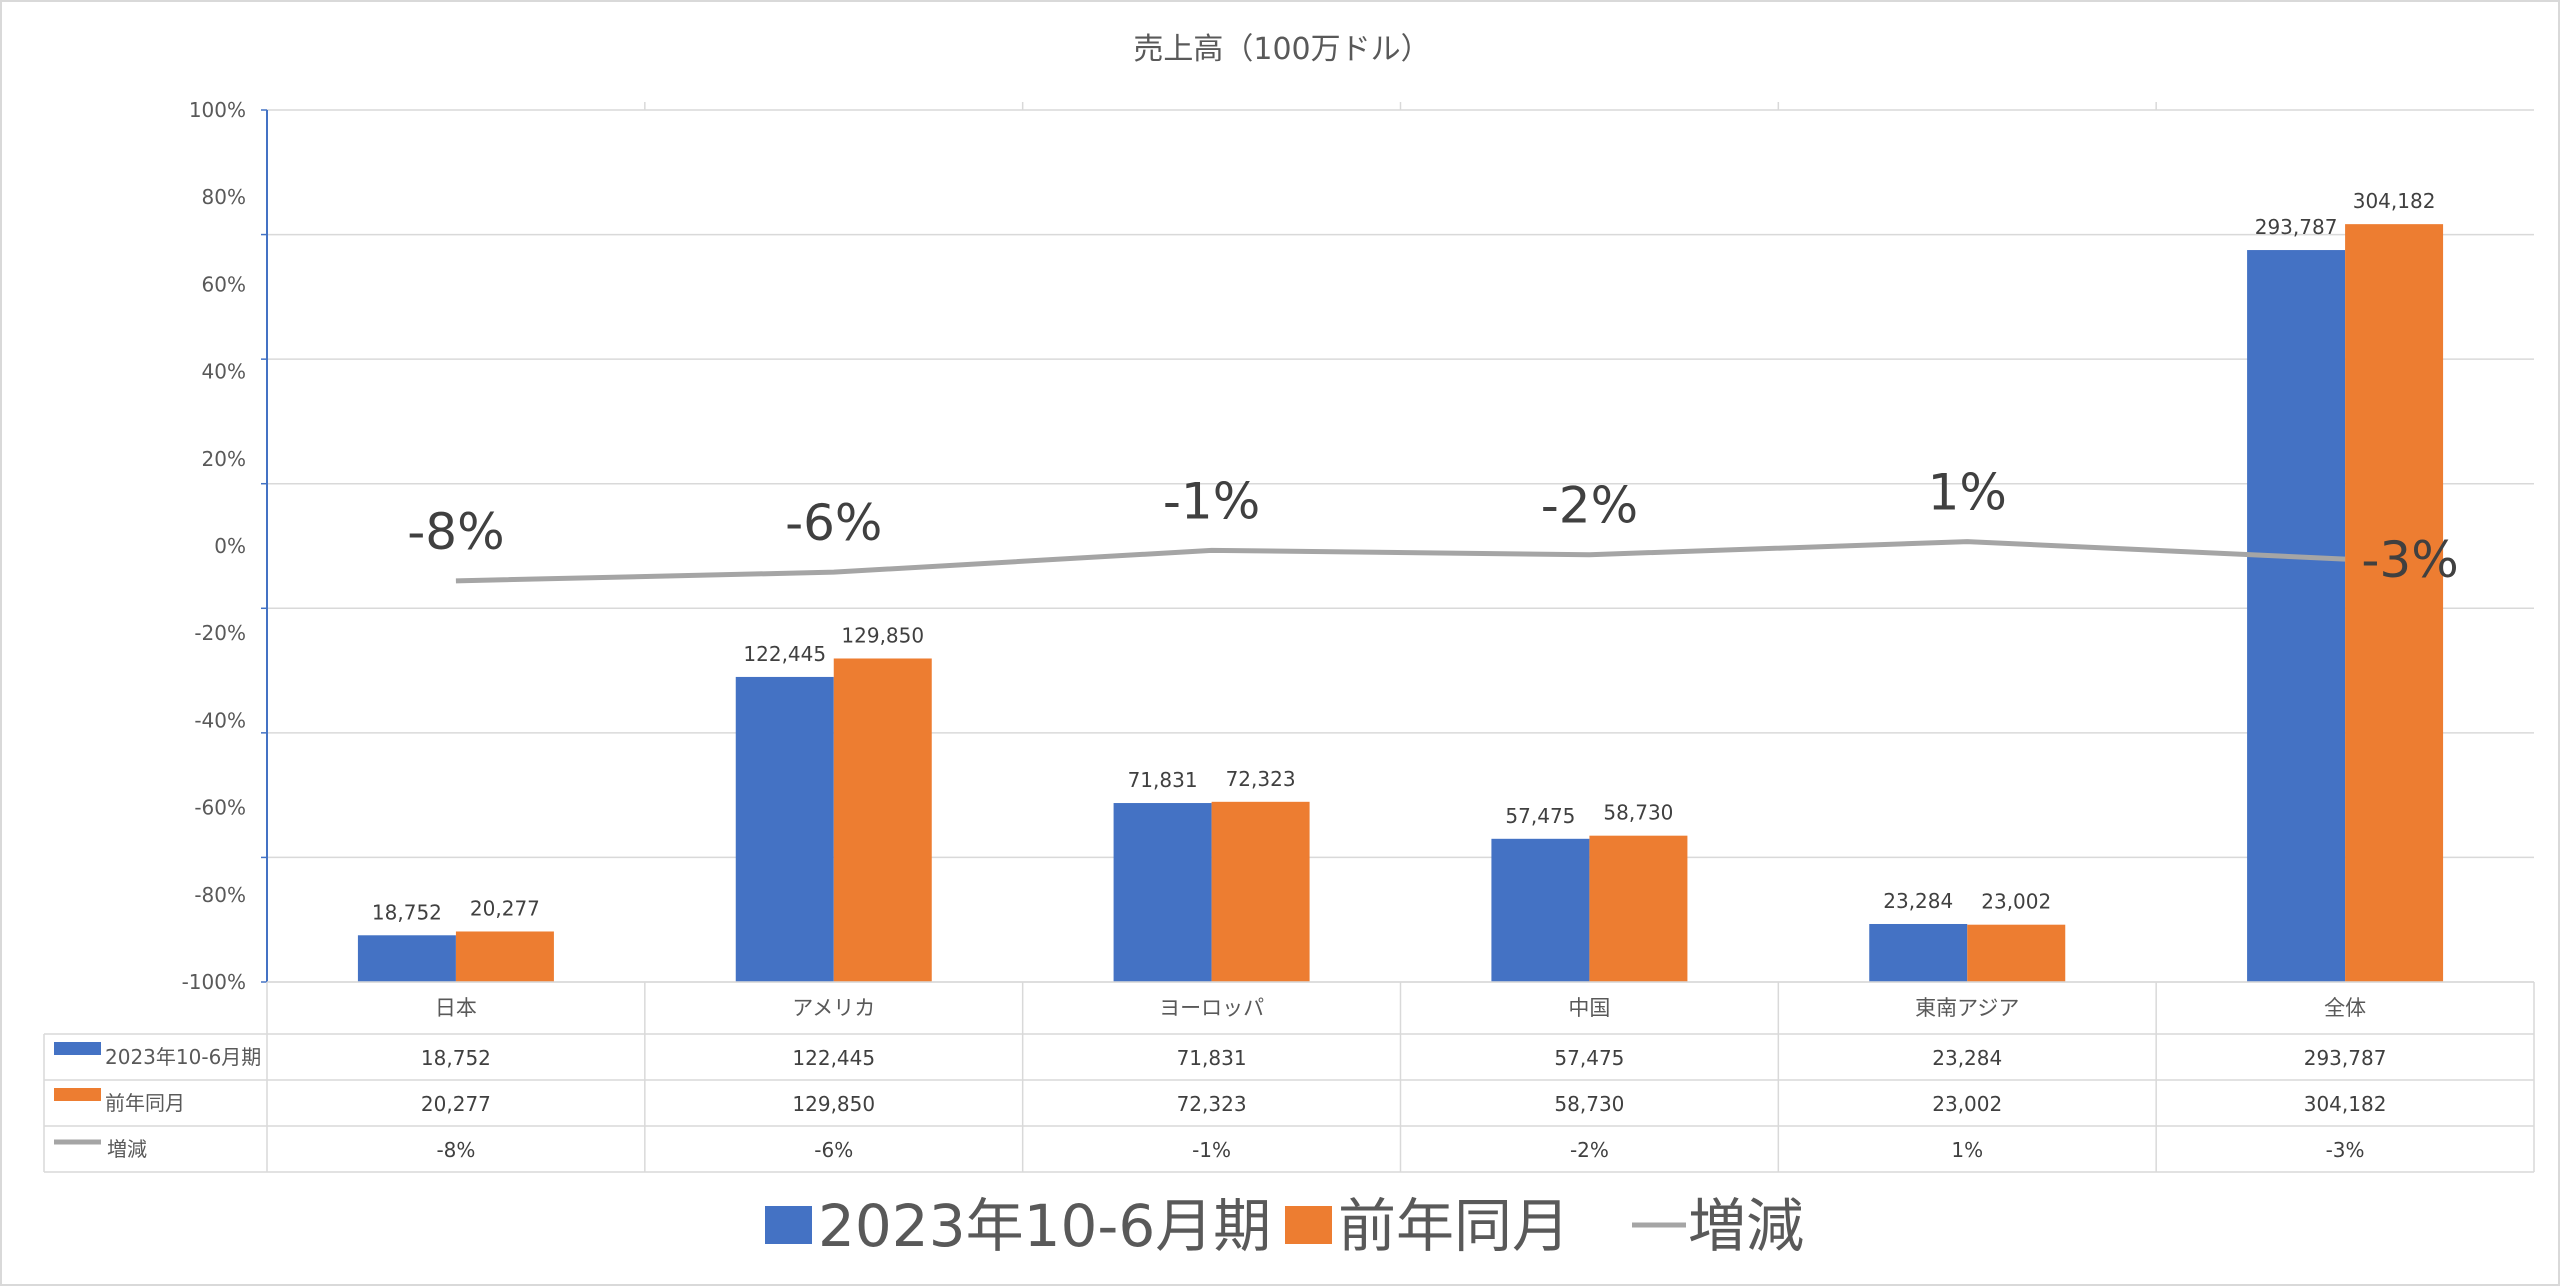 This screenshot has height=1288, width=2560. I want to click on y-tick-label: -40%, so click(220, 720).